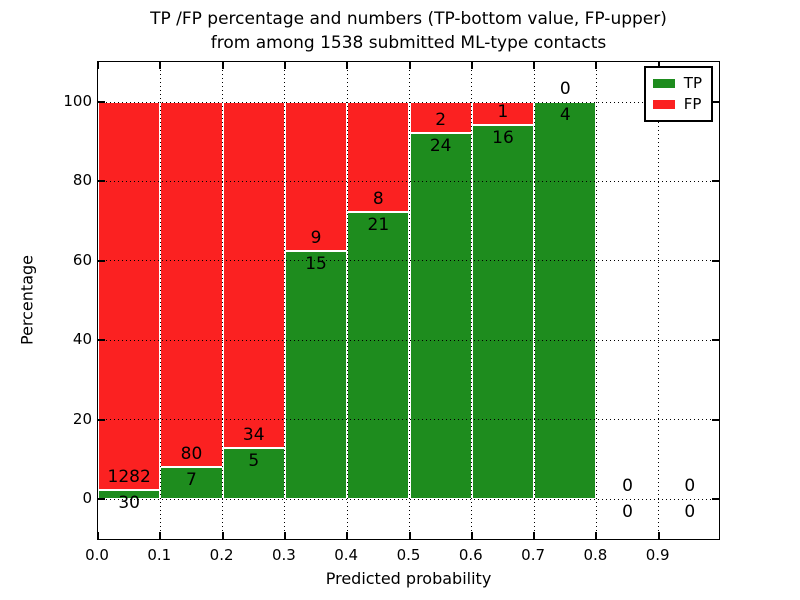 The width and height of the screenshot is (800, 600). Describe the element at coordinates (595, 555) in the screenshot. I see `x-tick-label: 0.8` at that location.